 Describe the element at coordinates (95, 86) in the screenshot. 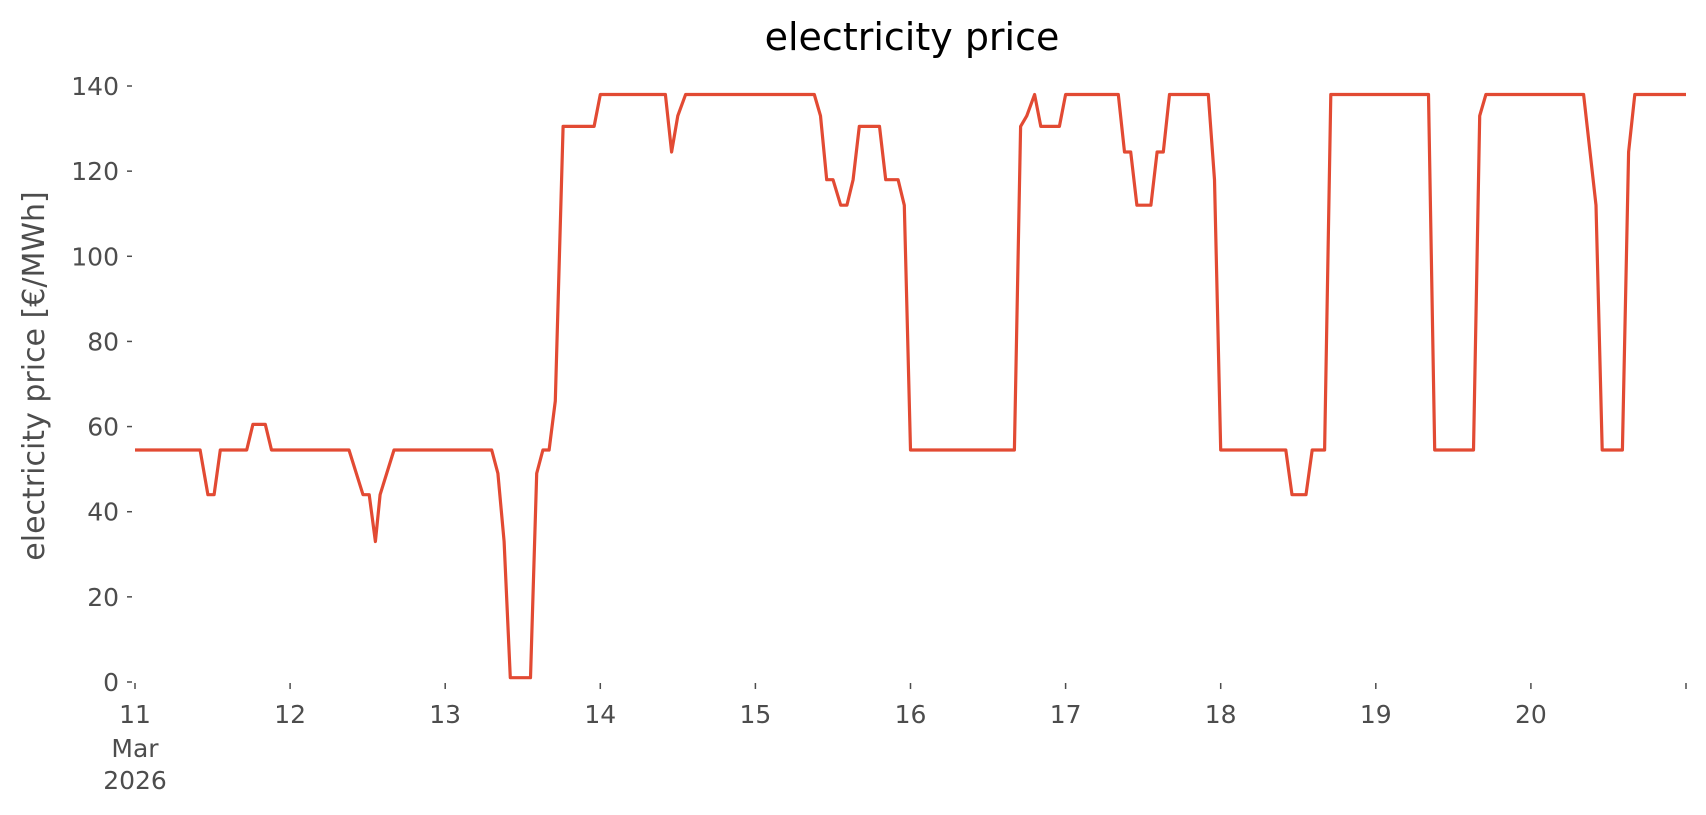

I see `y-tick-label: 140` at that location.